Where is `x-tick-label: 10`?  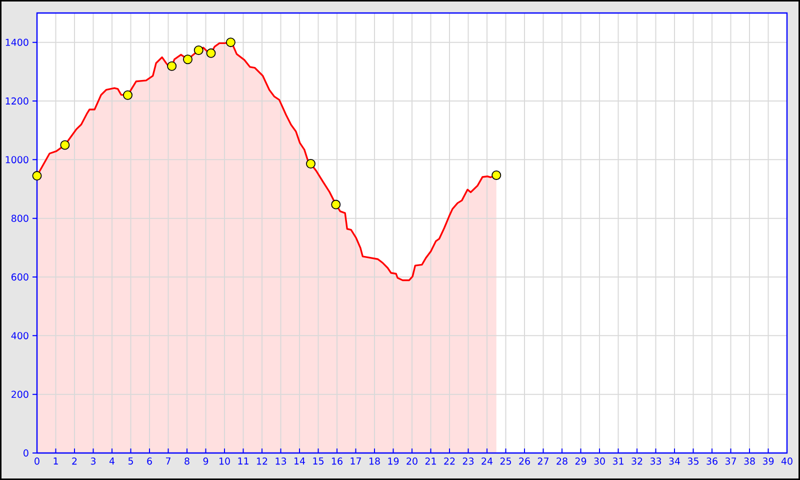
x-tick-label: 10 is located at coordinates (225, 461).